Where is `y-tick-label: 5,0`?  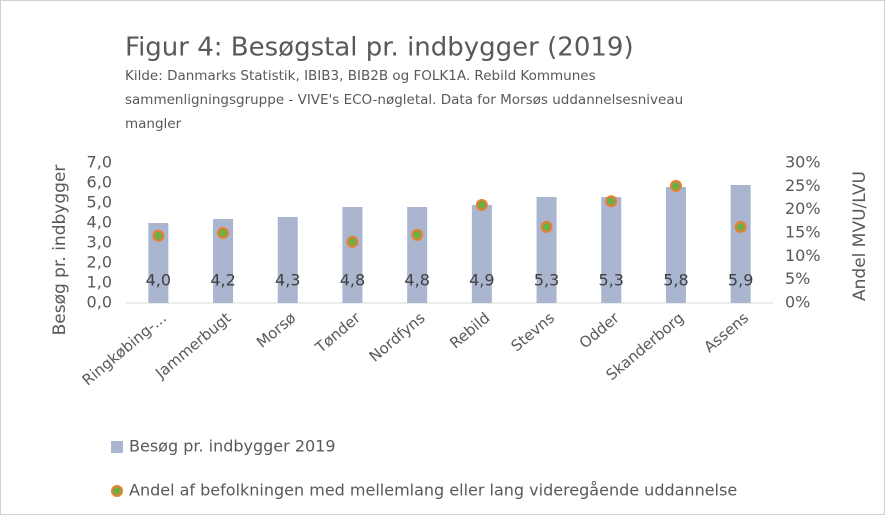 y-tick-label: 5,0 is located at coordinates (99, 202).